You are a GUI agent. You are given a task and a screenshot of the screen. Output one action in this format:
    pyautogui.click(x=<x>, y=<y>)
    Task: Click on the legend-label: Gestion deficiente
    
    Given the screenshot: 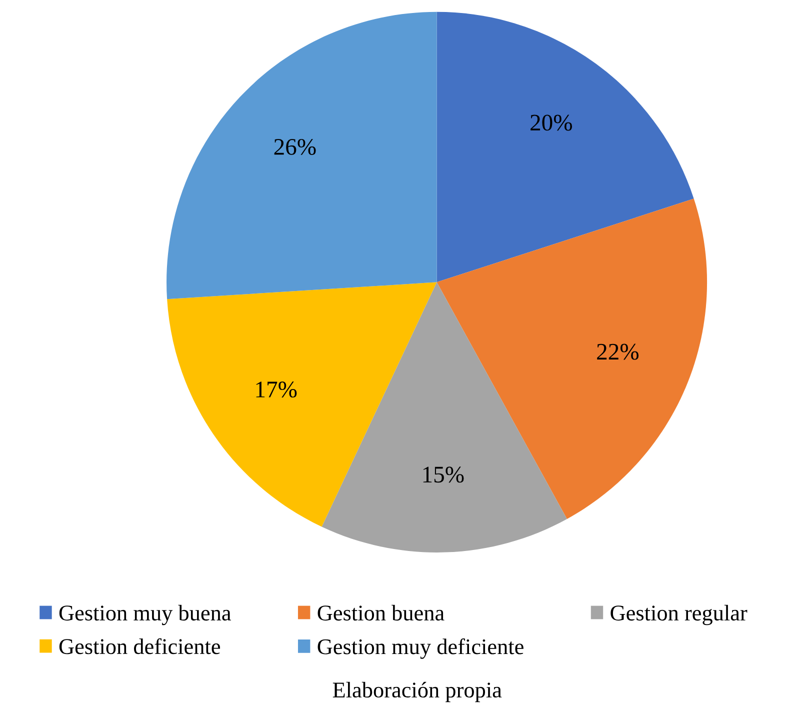 What is the action you would take?
    pyautogui.click(x=139, y=646)
    